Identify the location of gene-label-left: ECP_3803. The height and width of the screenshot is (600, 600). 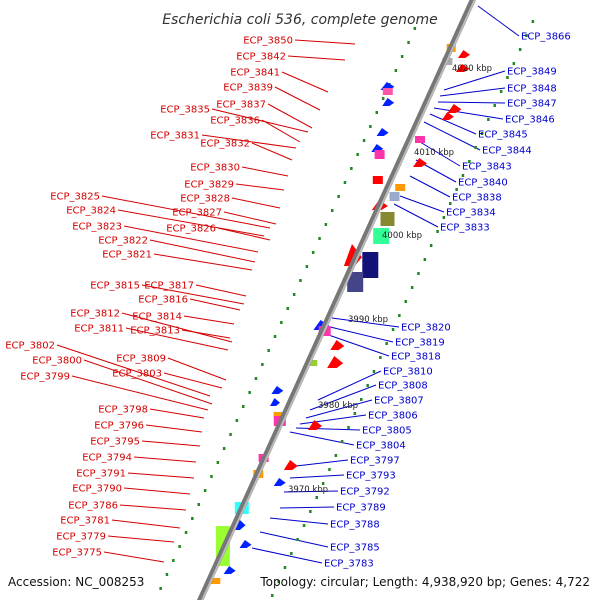
(137, 374).